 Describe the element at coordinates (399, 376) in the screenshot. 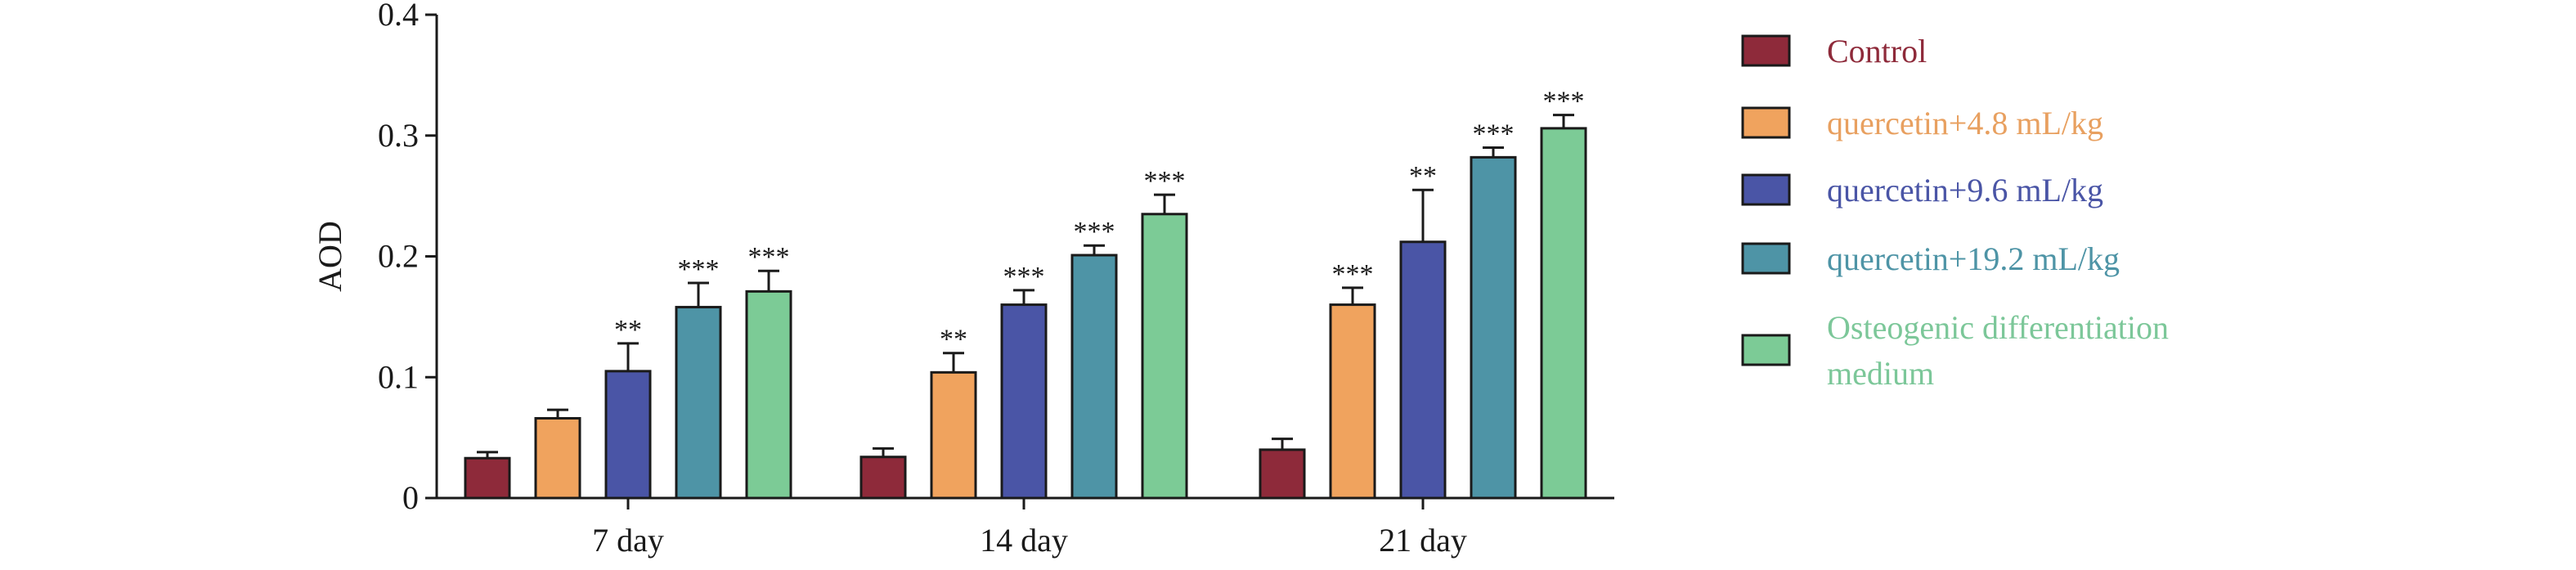

I see `y-tick-label: 0.1` at that location.